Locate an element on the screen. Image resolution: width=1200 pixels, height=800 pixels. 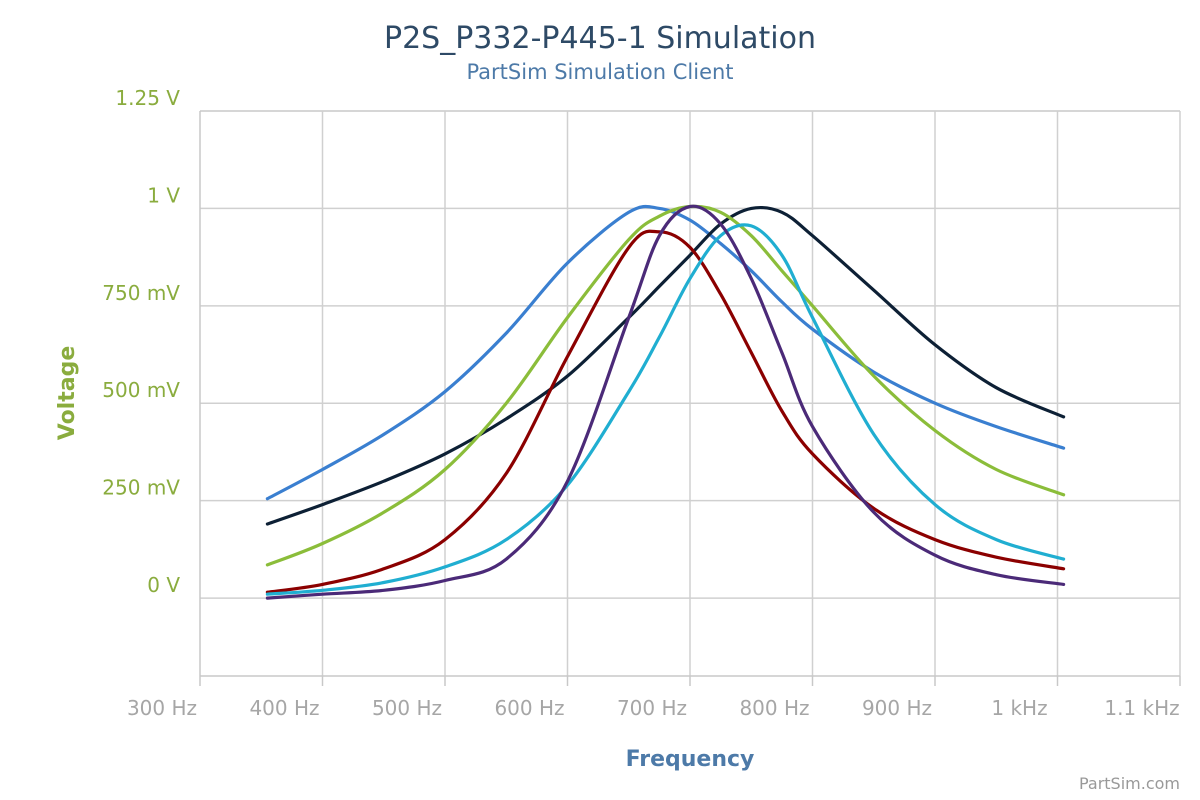
x-tick-label: 300 Hz is located at coordinates (162, 708).